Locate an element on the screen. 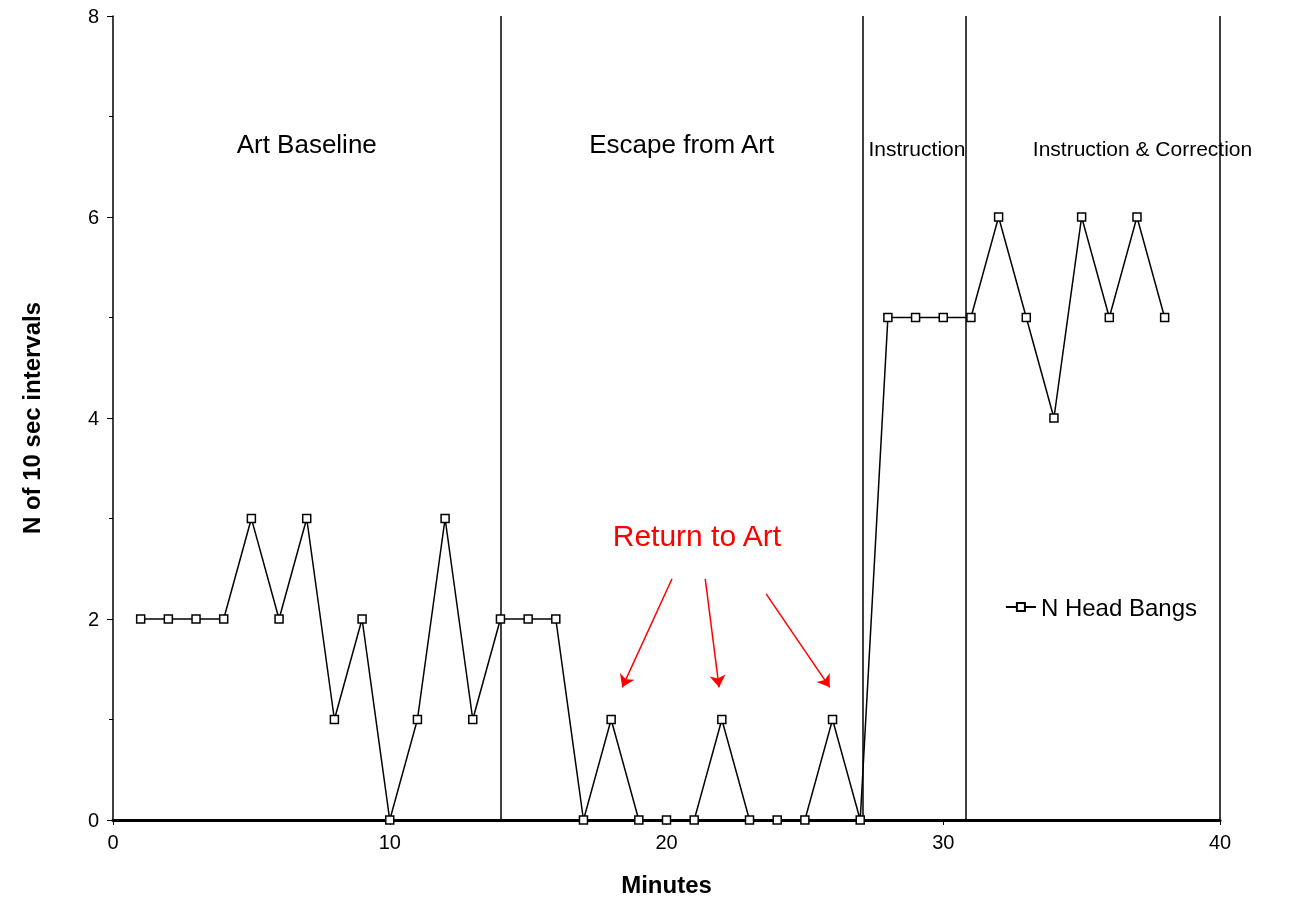 The width and height of the screenshot is (1312, 924). x-tick-label: 20 is located at coordinates (666, 842).